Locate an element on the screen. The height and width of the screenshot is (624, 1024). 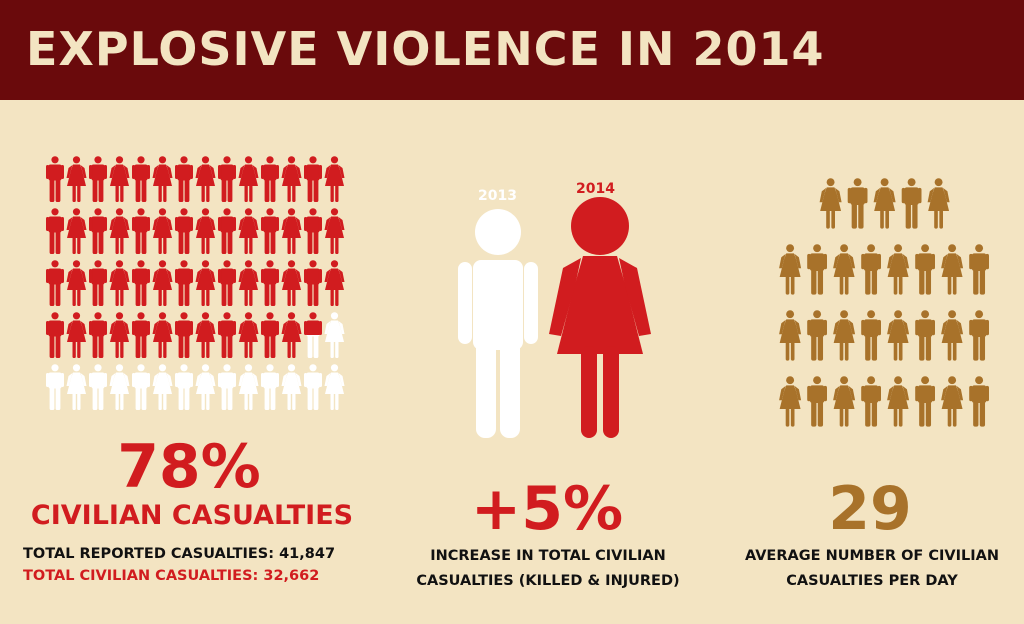
increase-percent: +5% is located at coordinates (547, 509).